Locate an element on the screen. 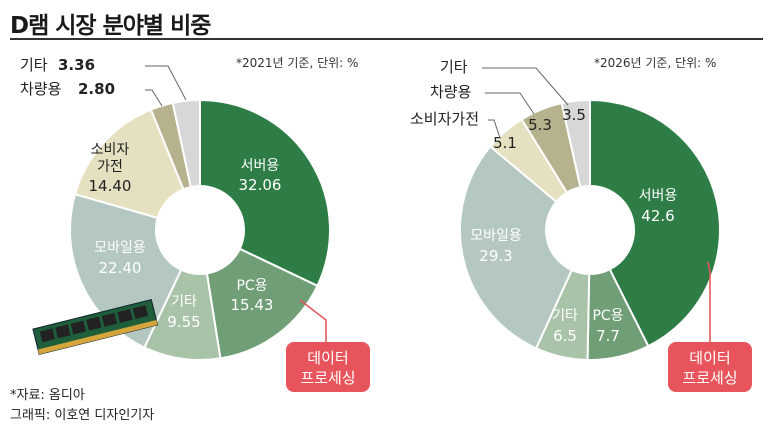 This screenshot has height=428, width=773. data-processing-badge-2026 is located at coordinates (710, 367).